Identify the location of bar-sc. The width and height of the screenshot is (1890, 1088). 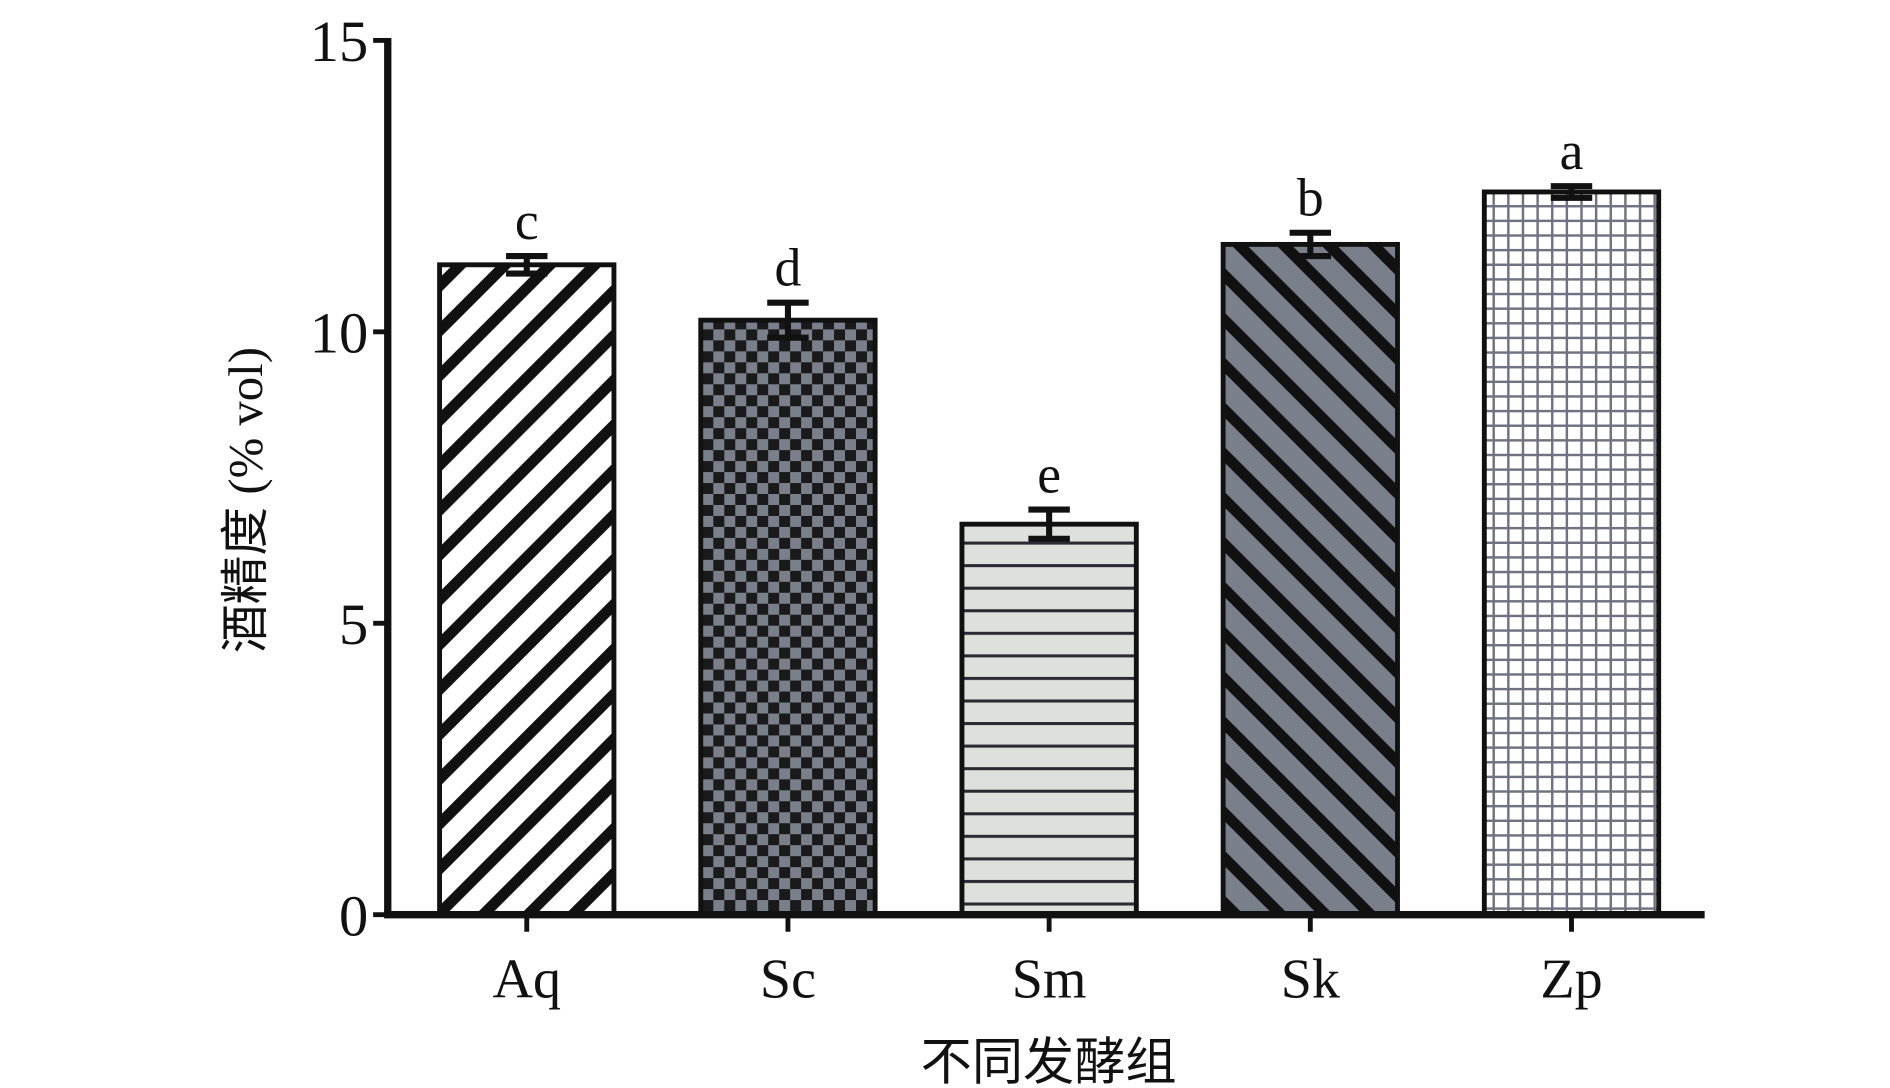
(788, 617).